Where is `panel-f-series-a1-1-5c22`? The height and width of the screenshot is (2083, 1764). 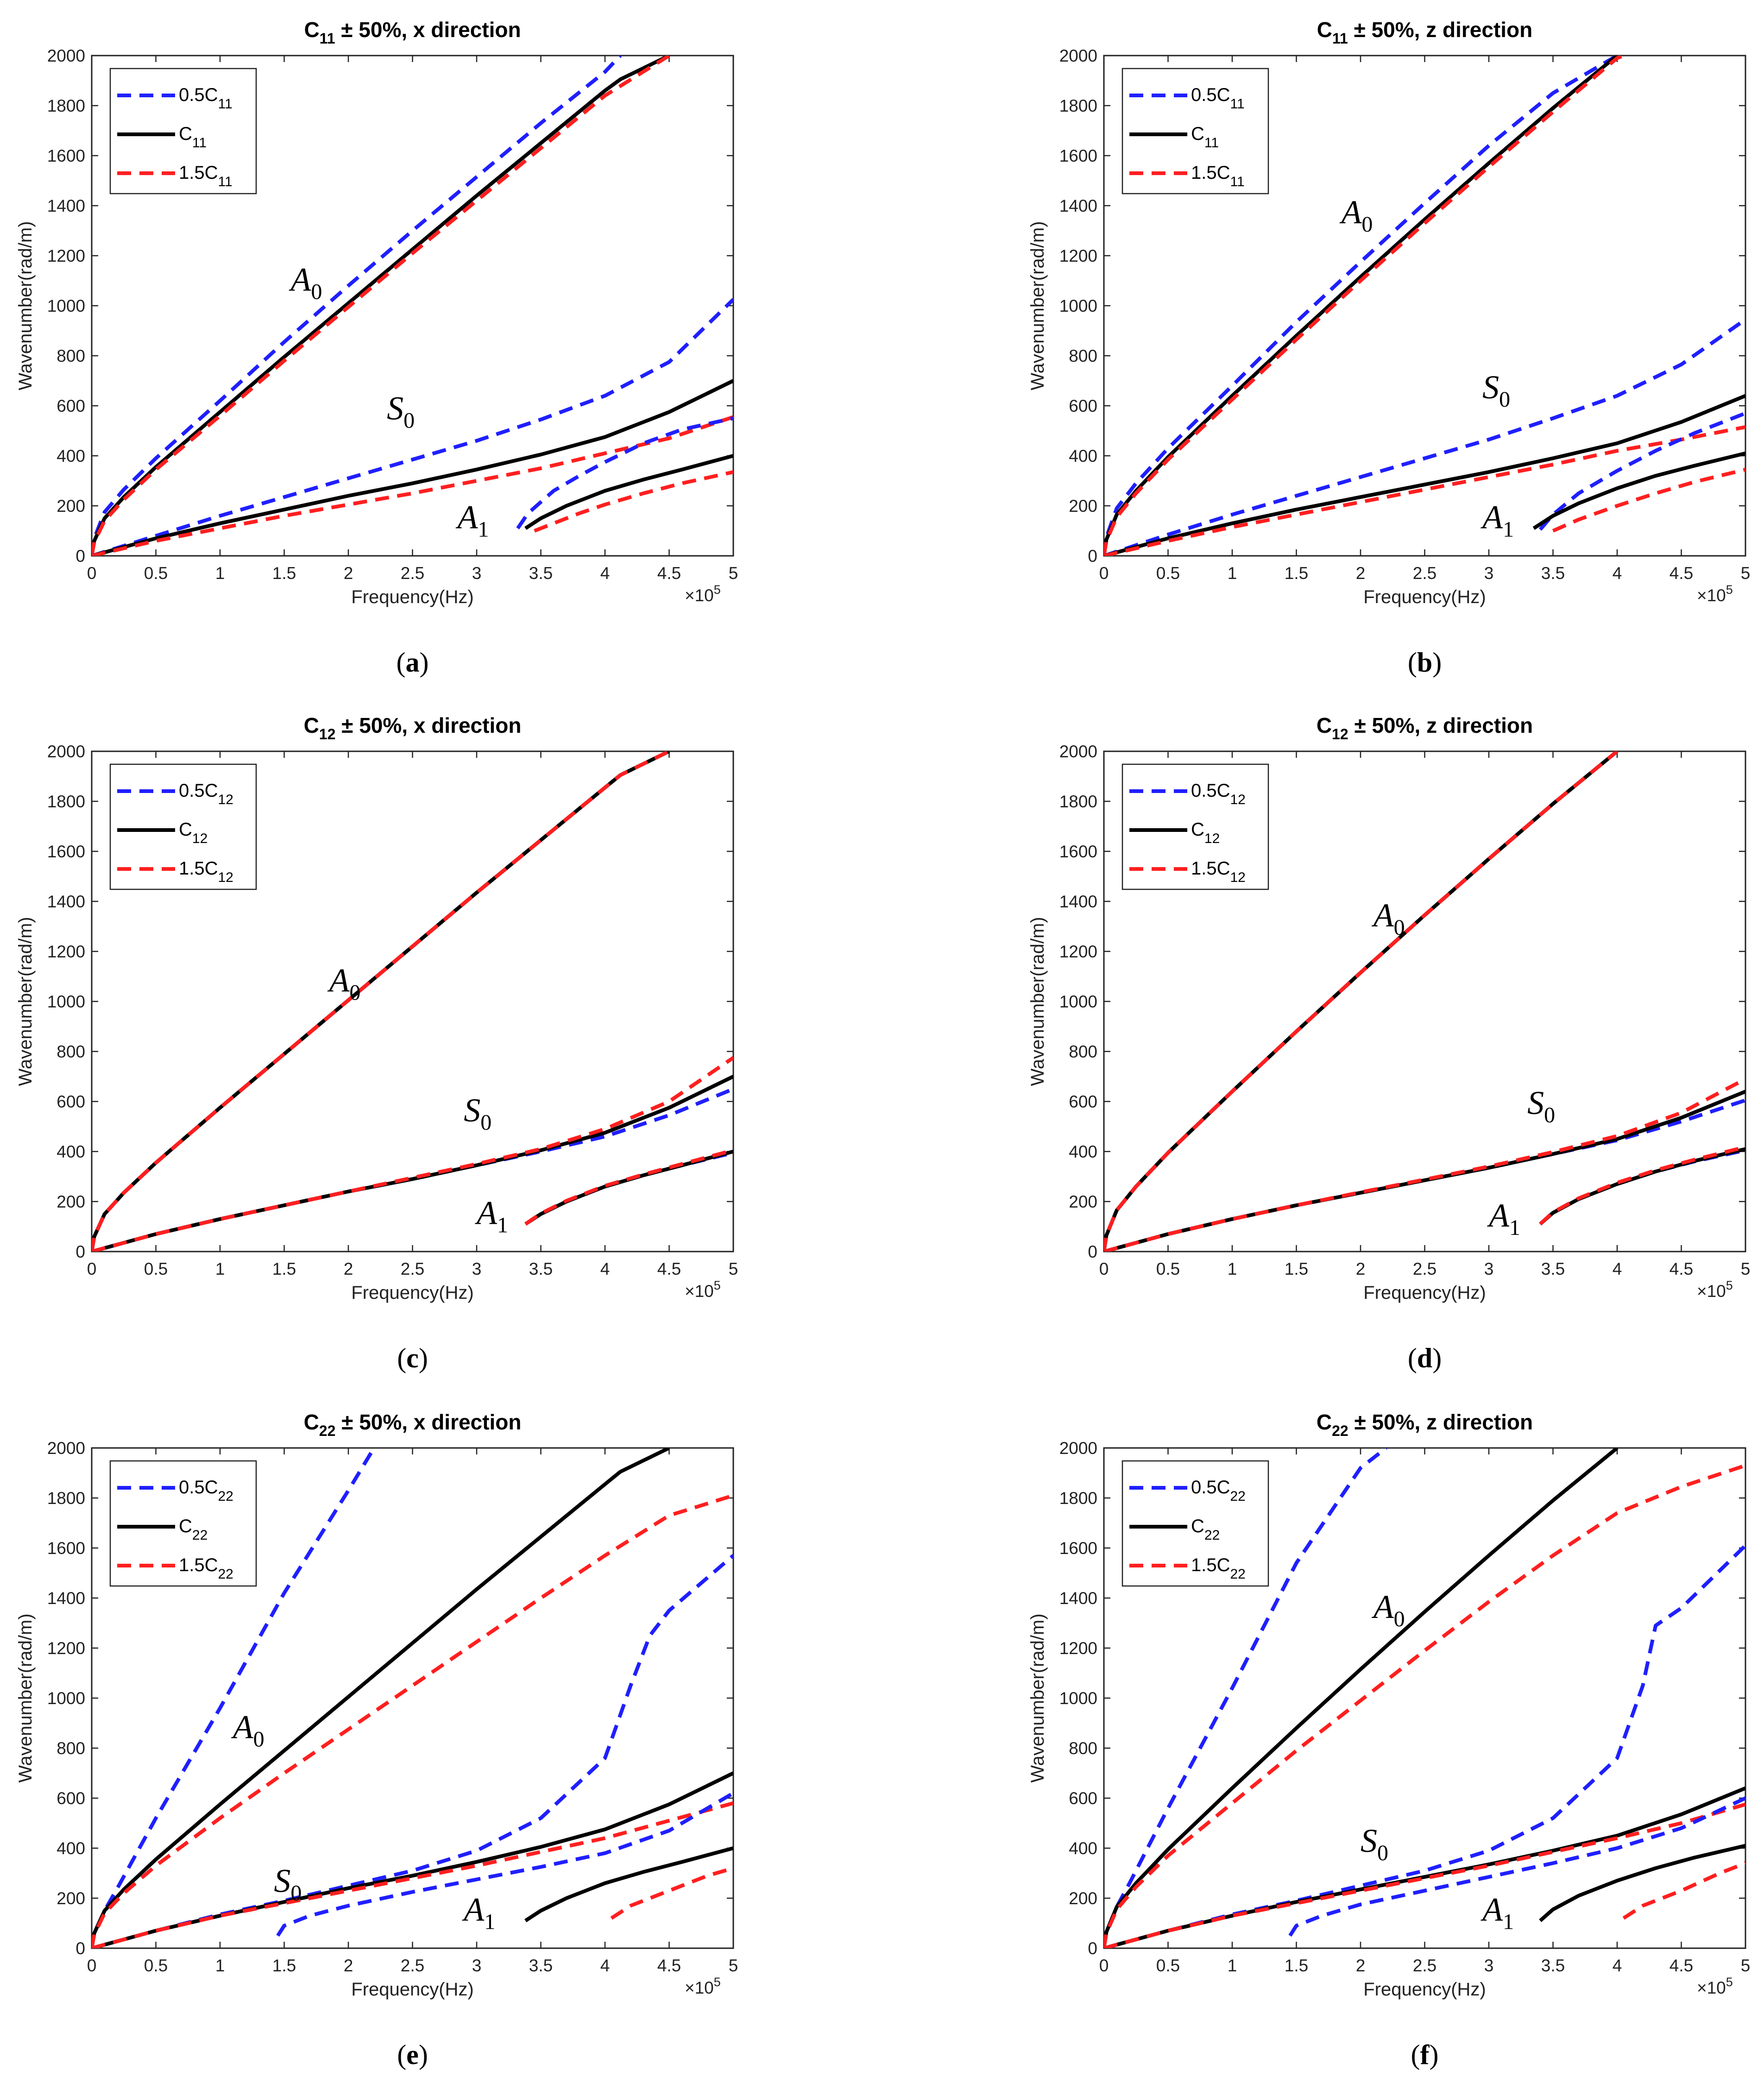 panel-f-series-a1-1-5c22 is located at coordinates (1683, 1890).